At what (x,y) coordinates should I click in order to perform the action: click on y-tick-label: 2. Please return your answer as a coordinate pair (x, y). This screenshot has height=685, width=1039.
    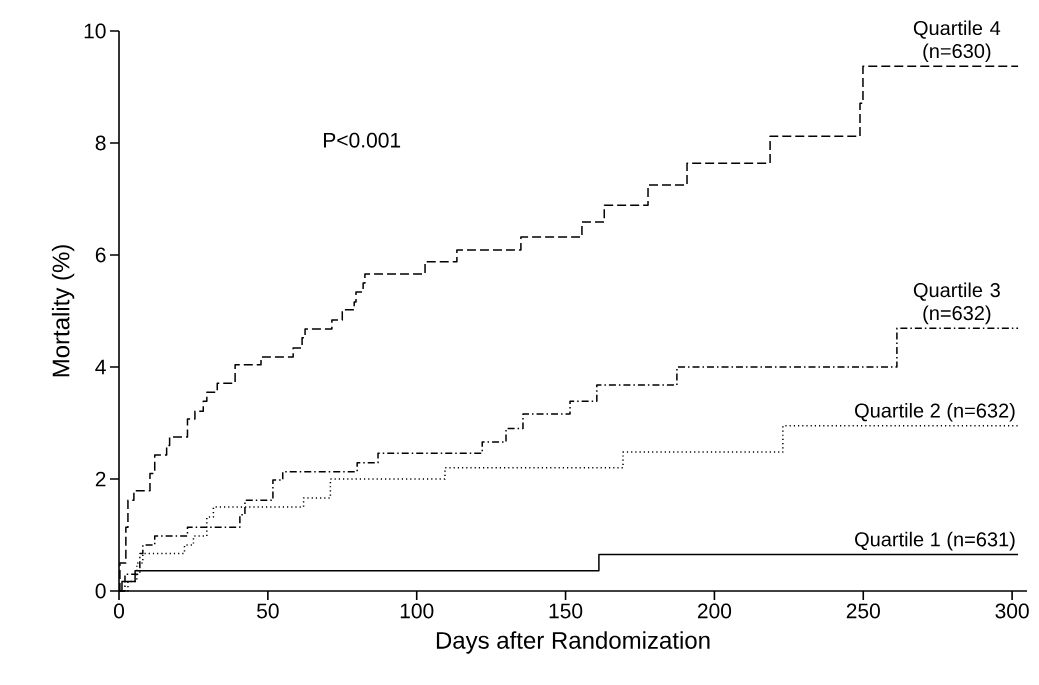
    Looking at the image, I should click on (100, 479).